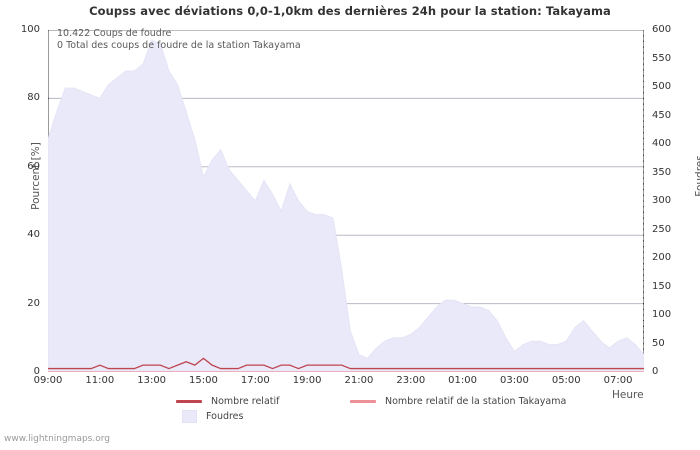 This screenshot has height=450, width=700. What do you see at coordinates (33, 98) in the screenshot?
I see `y-tick-label-left: 80` at bounding box center [33, 98].